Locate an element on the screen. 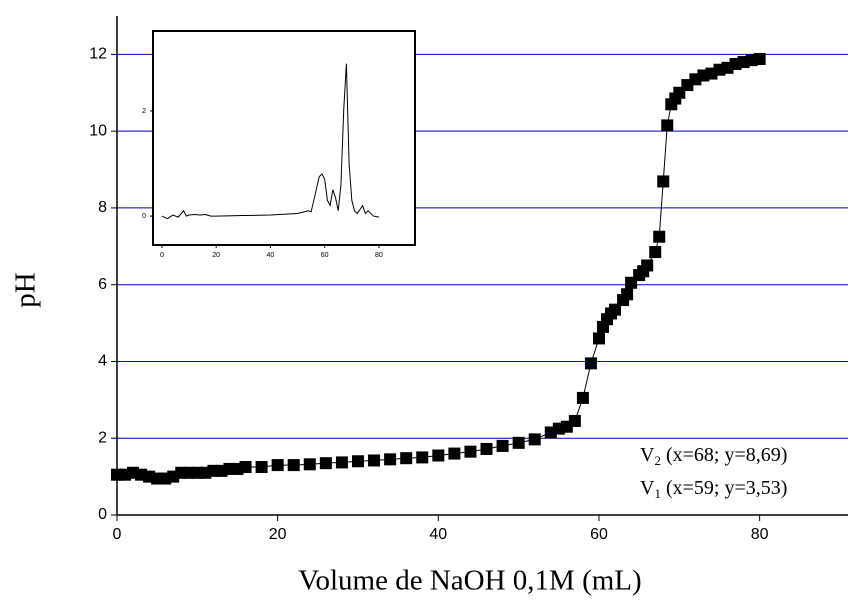 Image resolution: width=851 pixels, height=603 pixels. y-tick-label: 12 is located at coordinates (98, 54).